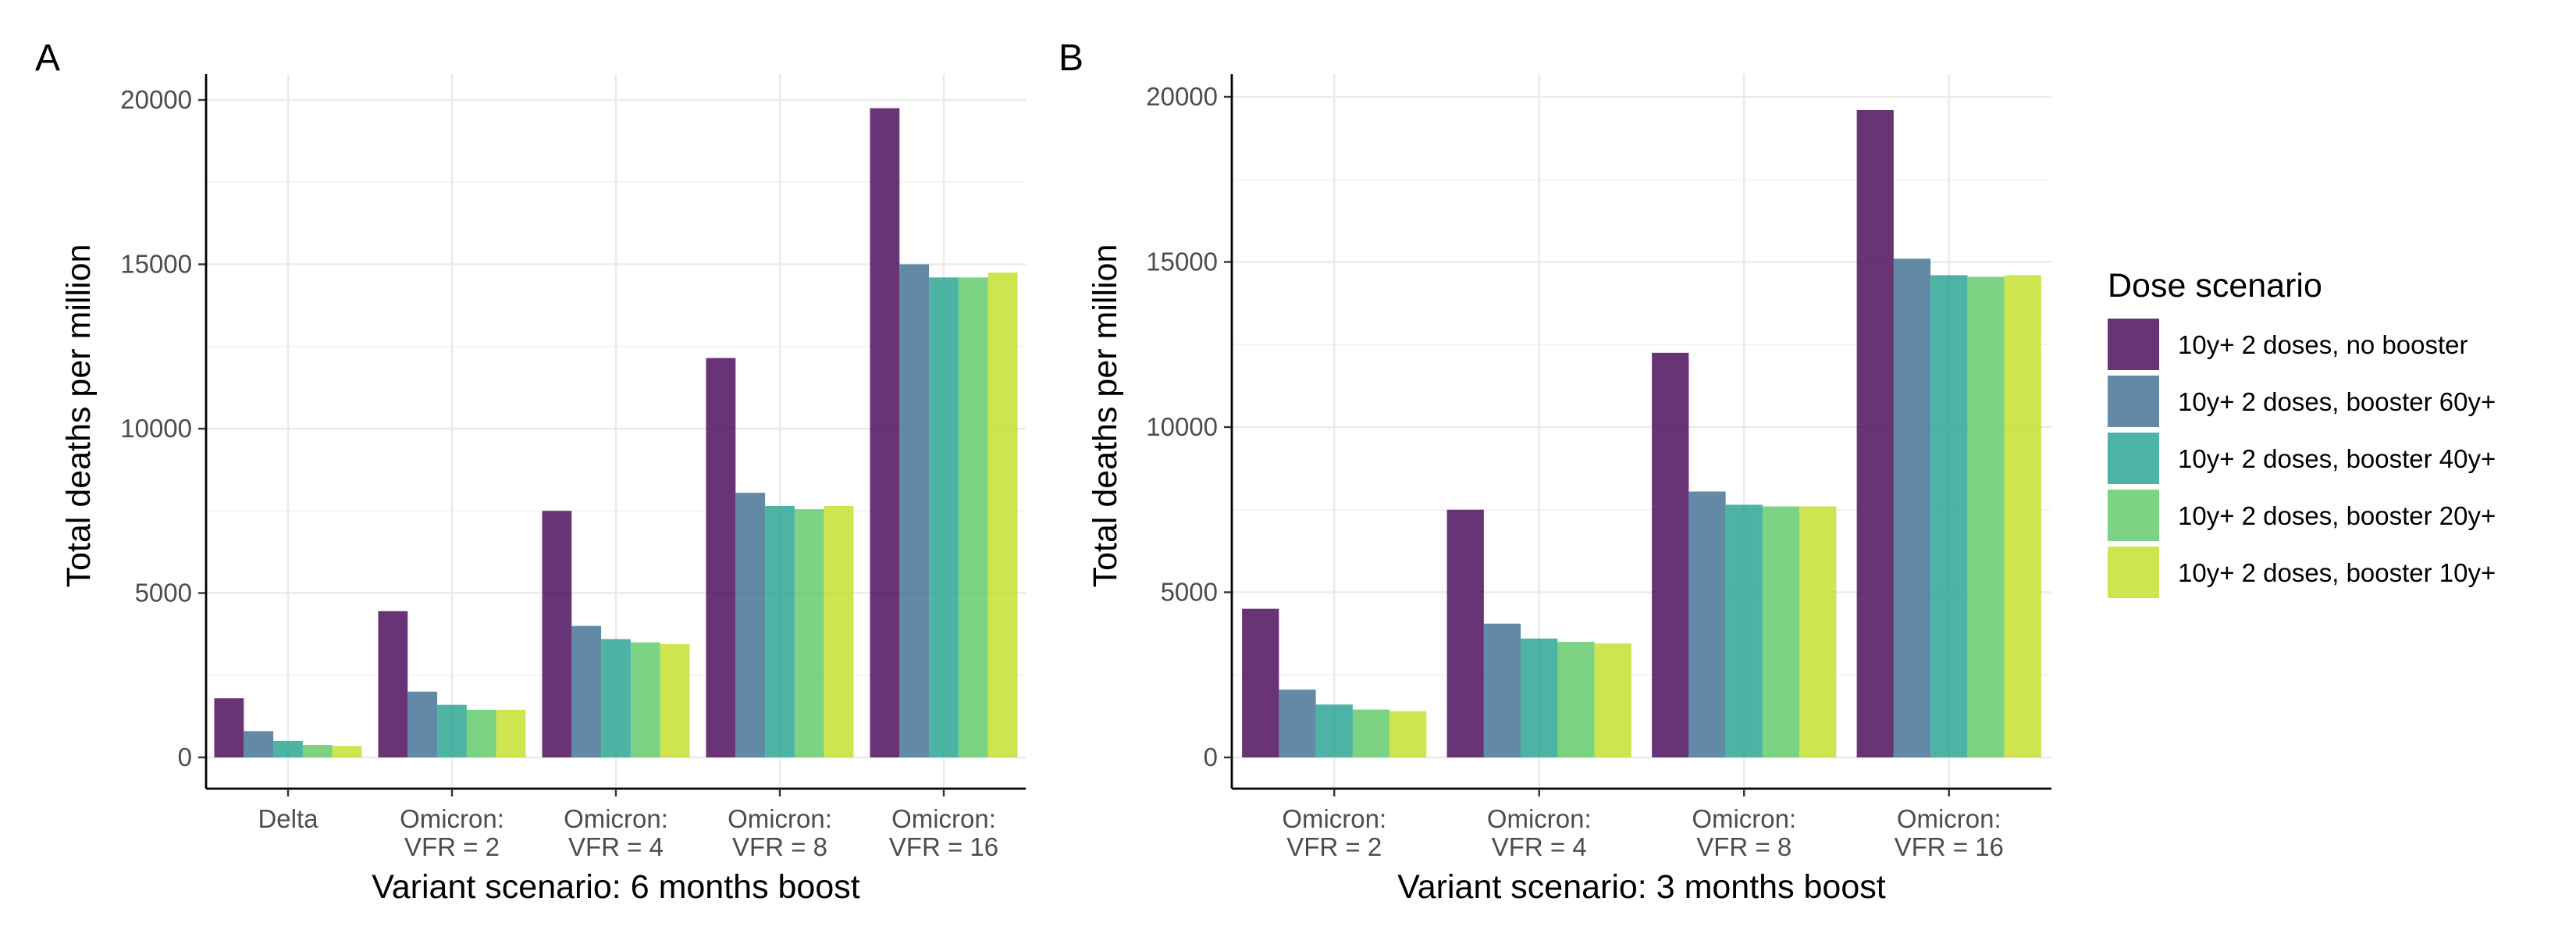  I want to click on legend-label: 10y+ 2 doses, booster 40y+, so click(2337, 458).